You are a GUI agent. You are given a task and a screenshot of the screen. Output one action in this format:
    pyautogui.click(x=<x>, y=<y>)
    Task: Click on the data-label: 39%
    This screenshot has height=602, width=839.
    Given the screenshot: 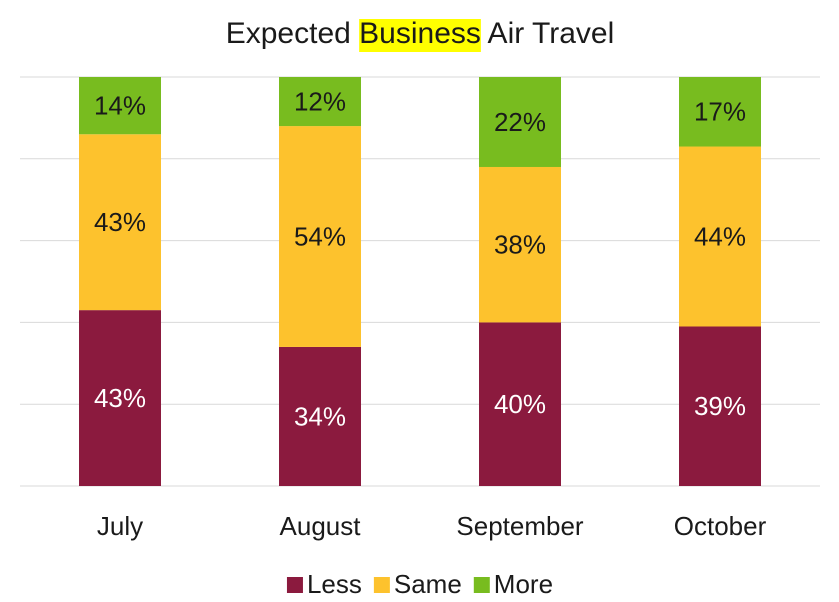 What is the action you would take?
    pyautogui.click(x=720, y=406)
    